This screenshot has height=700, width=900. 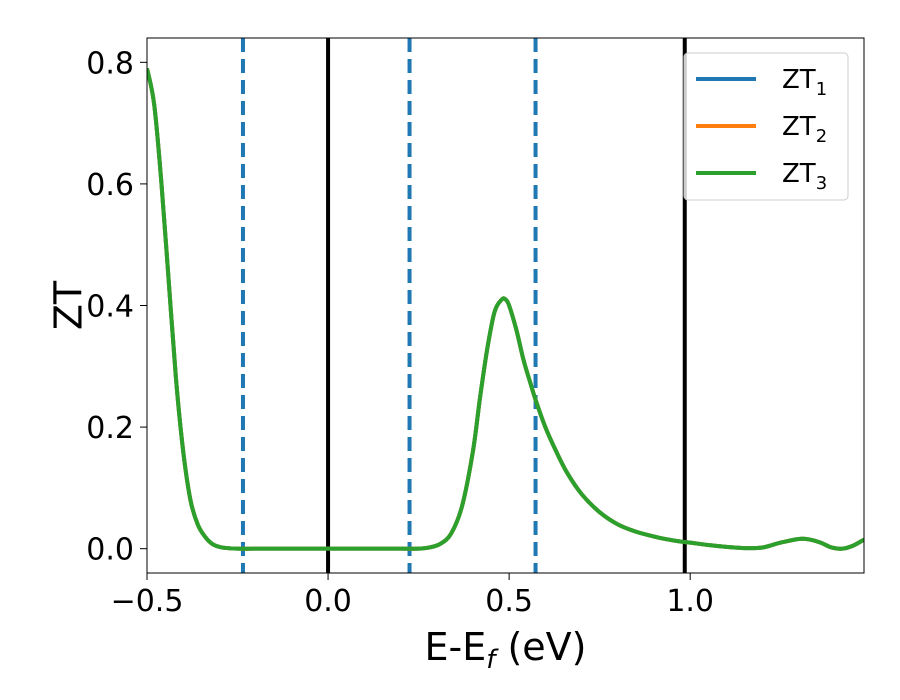 What do you see at coordinates (821, 183) in the screenshot?
I see `legend-label-subscript: 3` at bounding box center [821, 183].